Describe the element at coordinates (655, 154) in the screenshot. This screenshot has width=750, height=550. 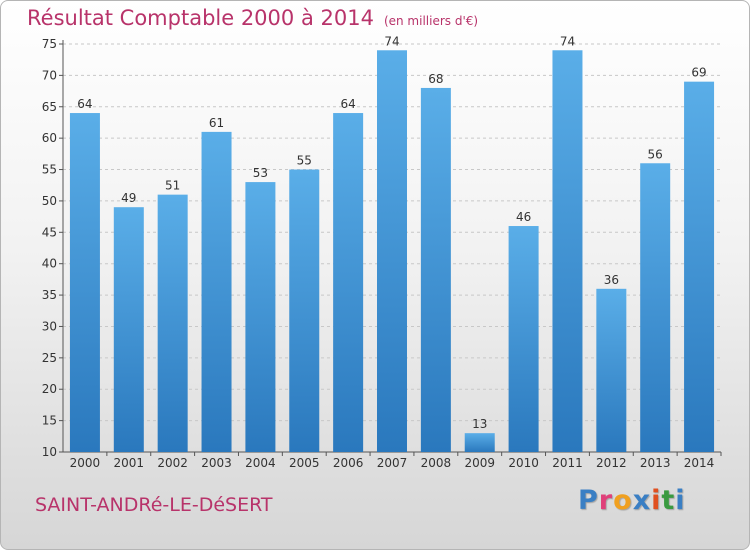
I see `data-label: 56` at that location.